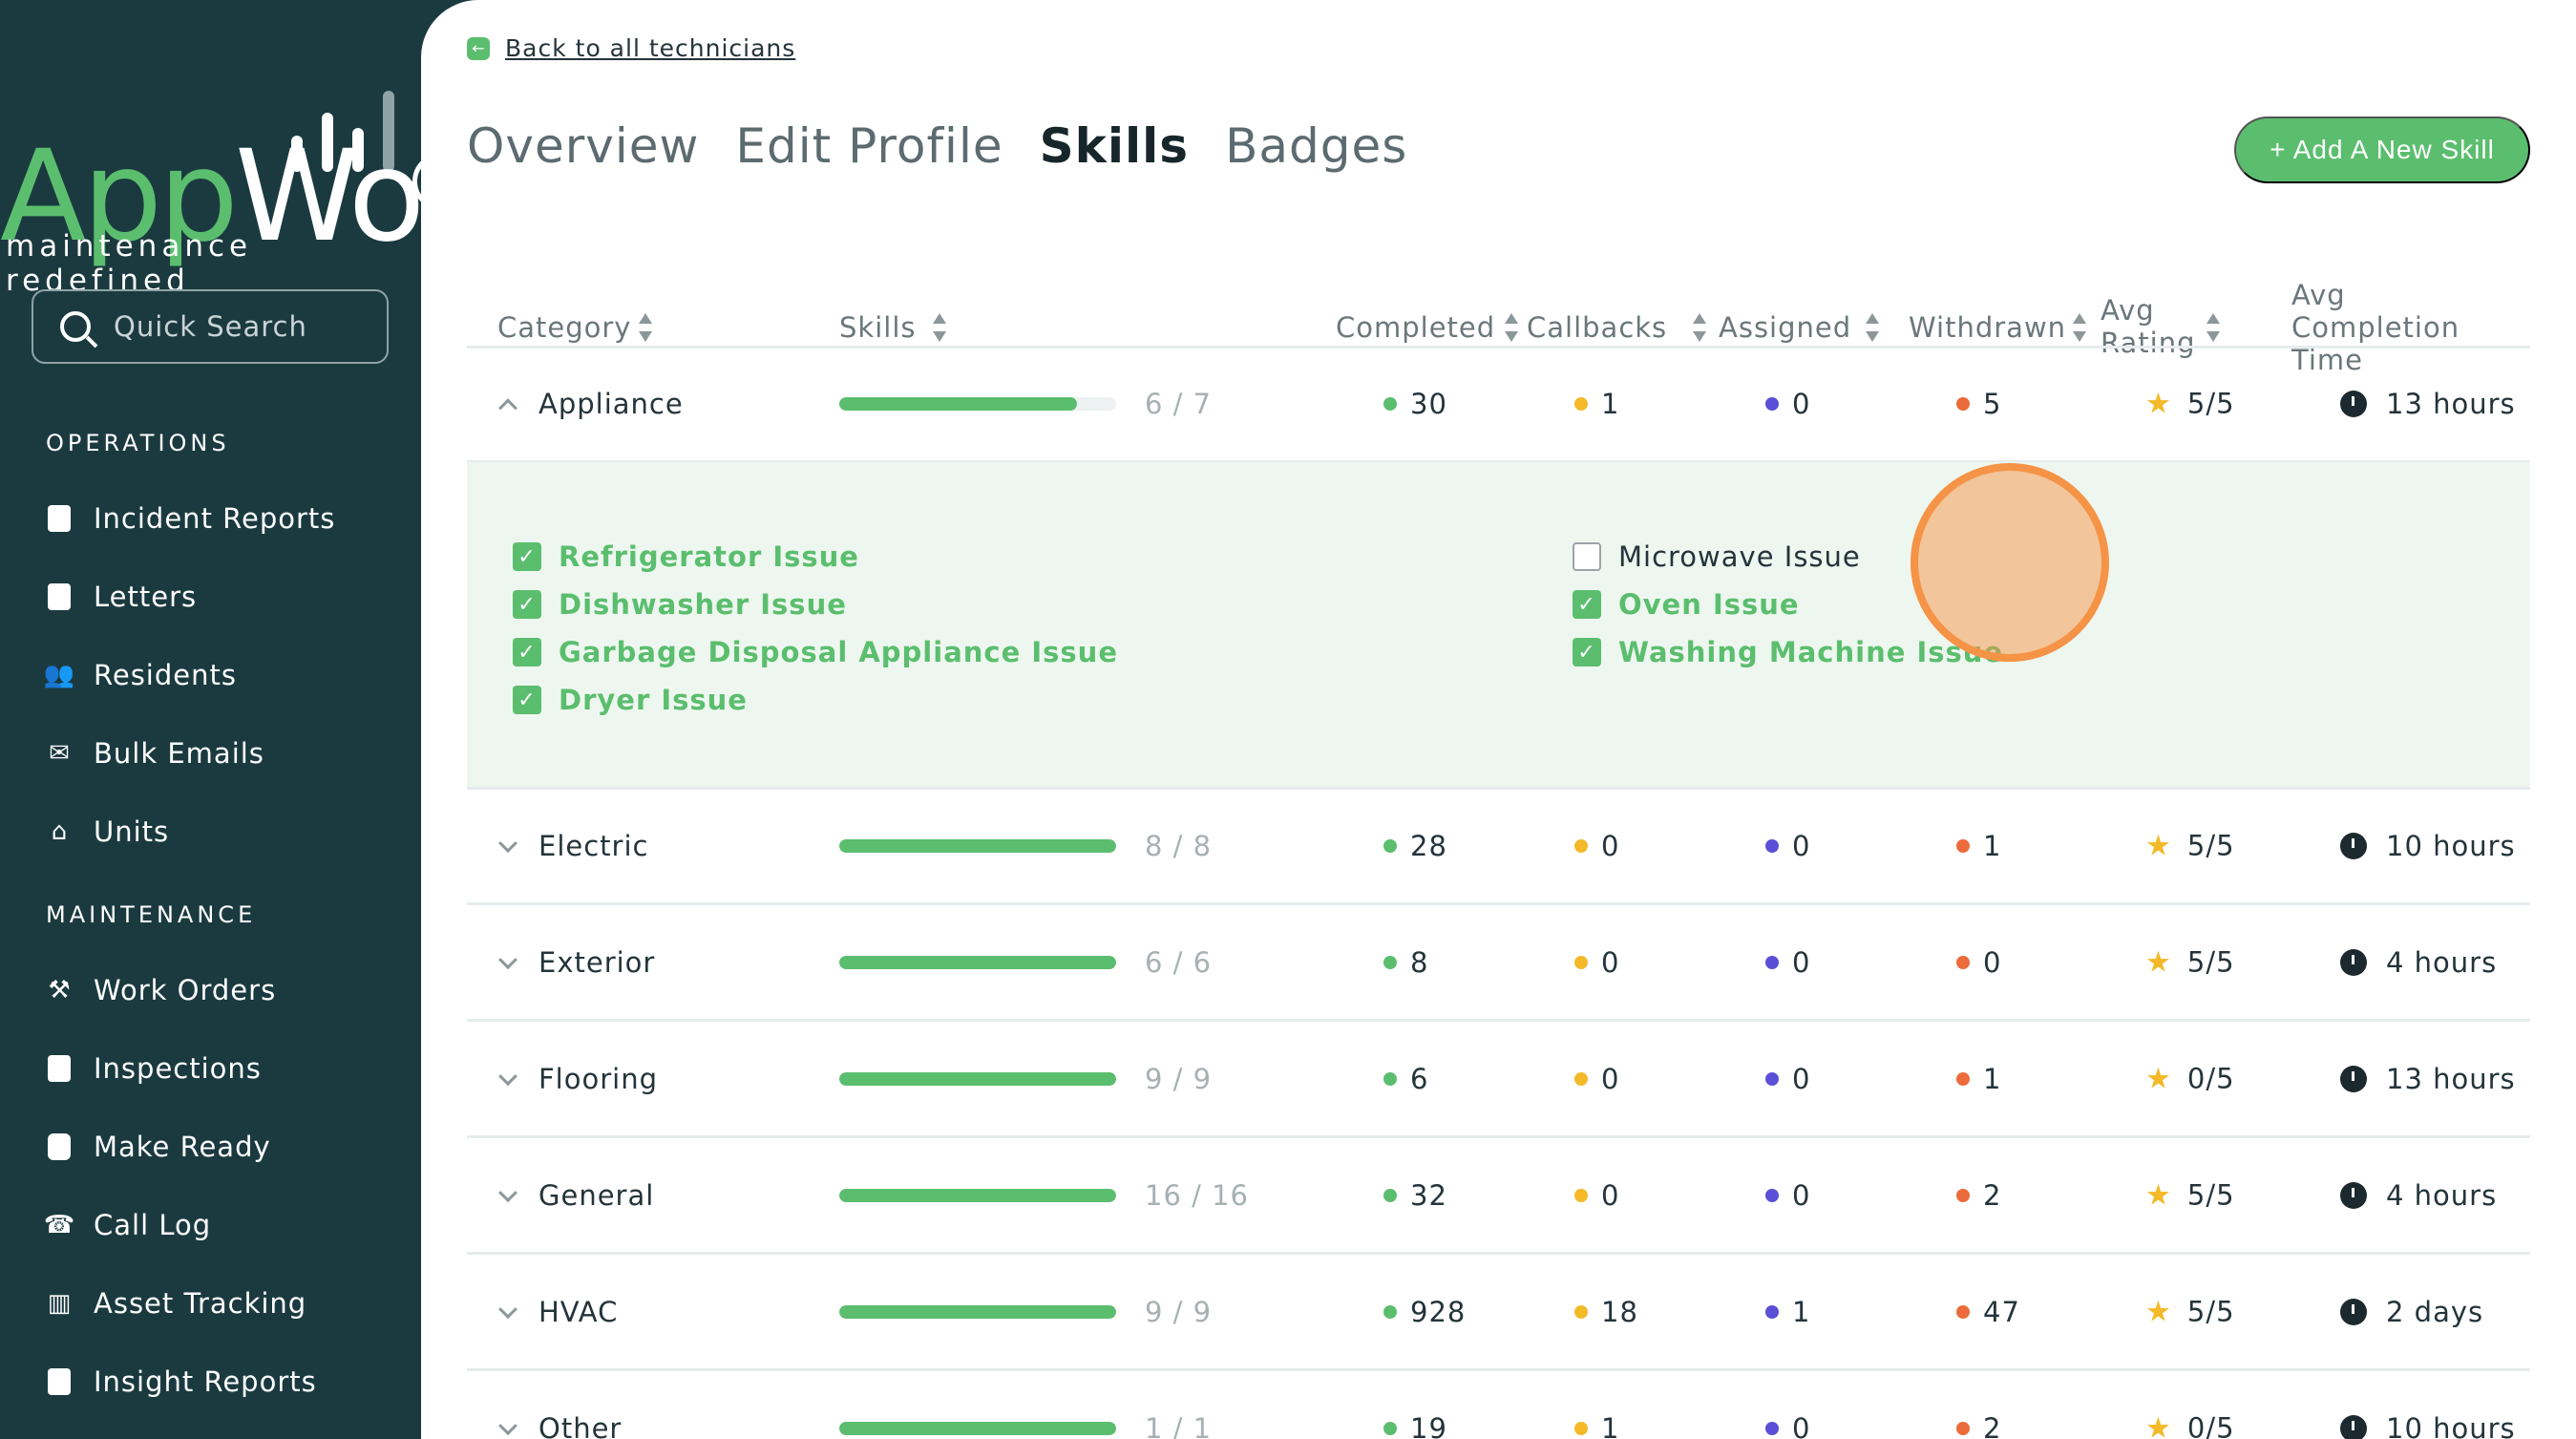  I want to click on skill-checkbox-washing-machine: ✓ Washing Machine Issue, so click(1788, 652).